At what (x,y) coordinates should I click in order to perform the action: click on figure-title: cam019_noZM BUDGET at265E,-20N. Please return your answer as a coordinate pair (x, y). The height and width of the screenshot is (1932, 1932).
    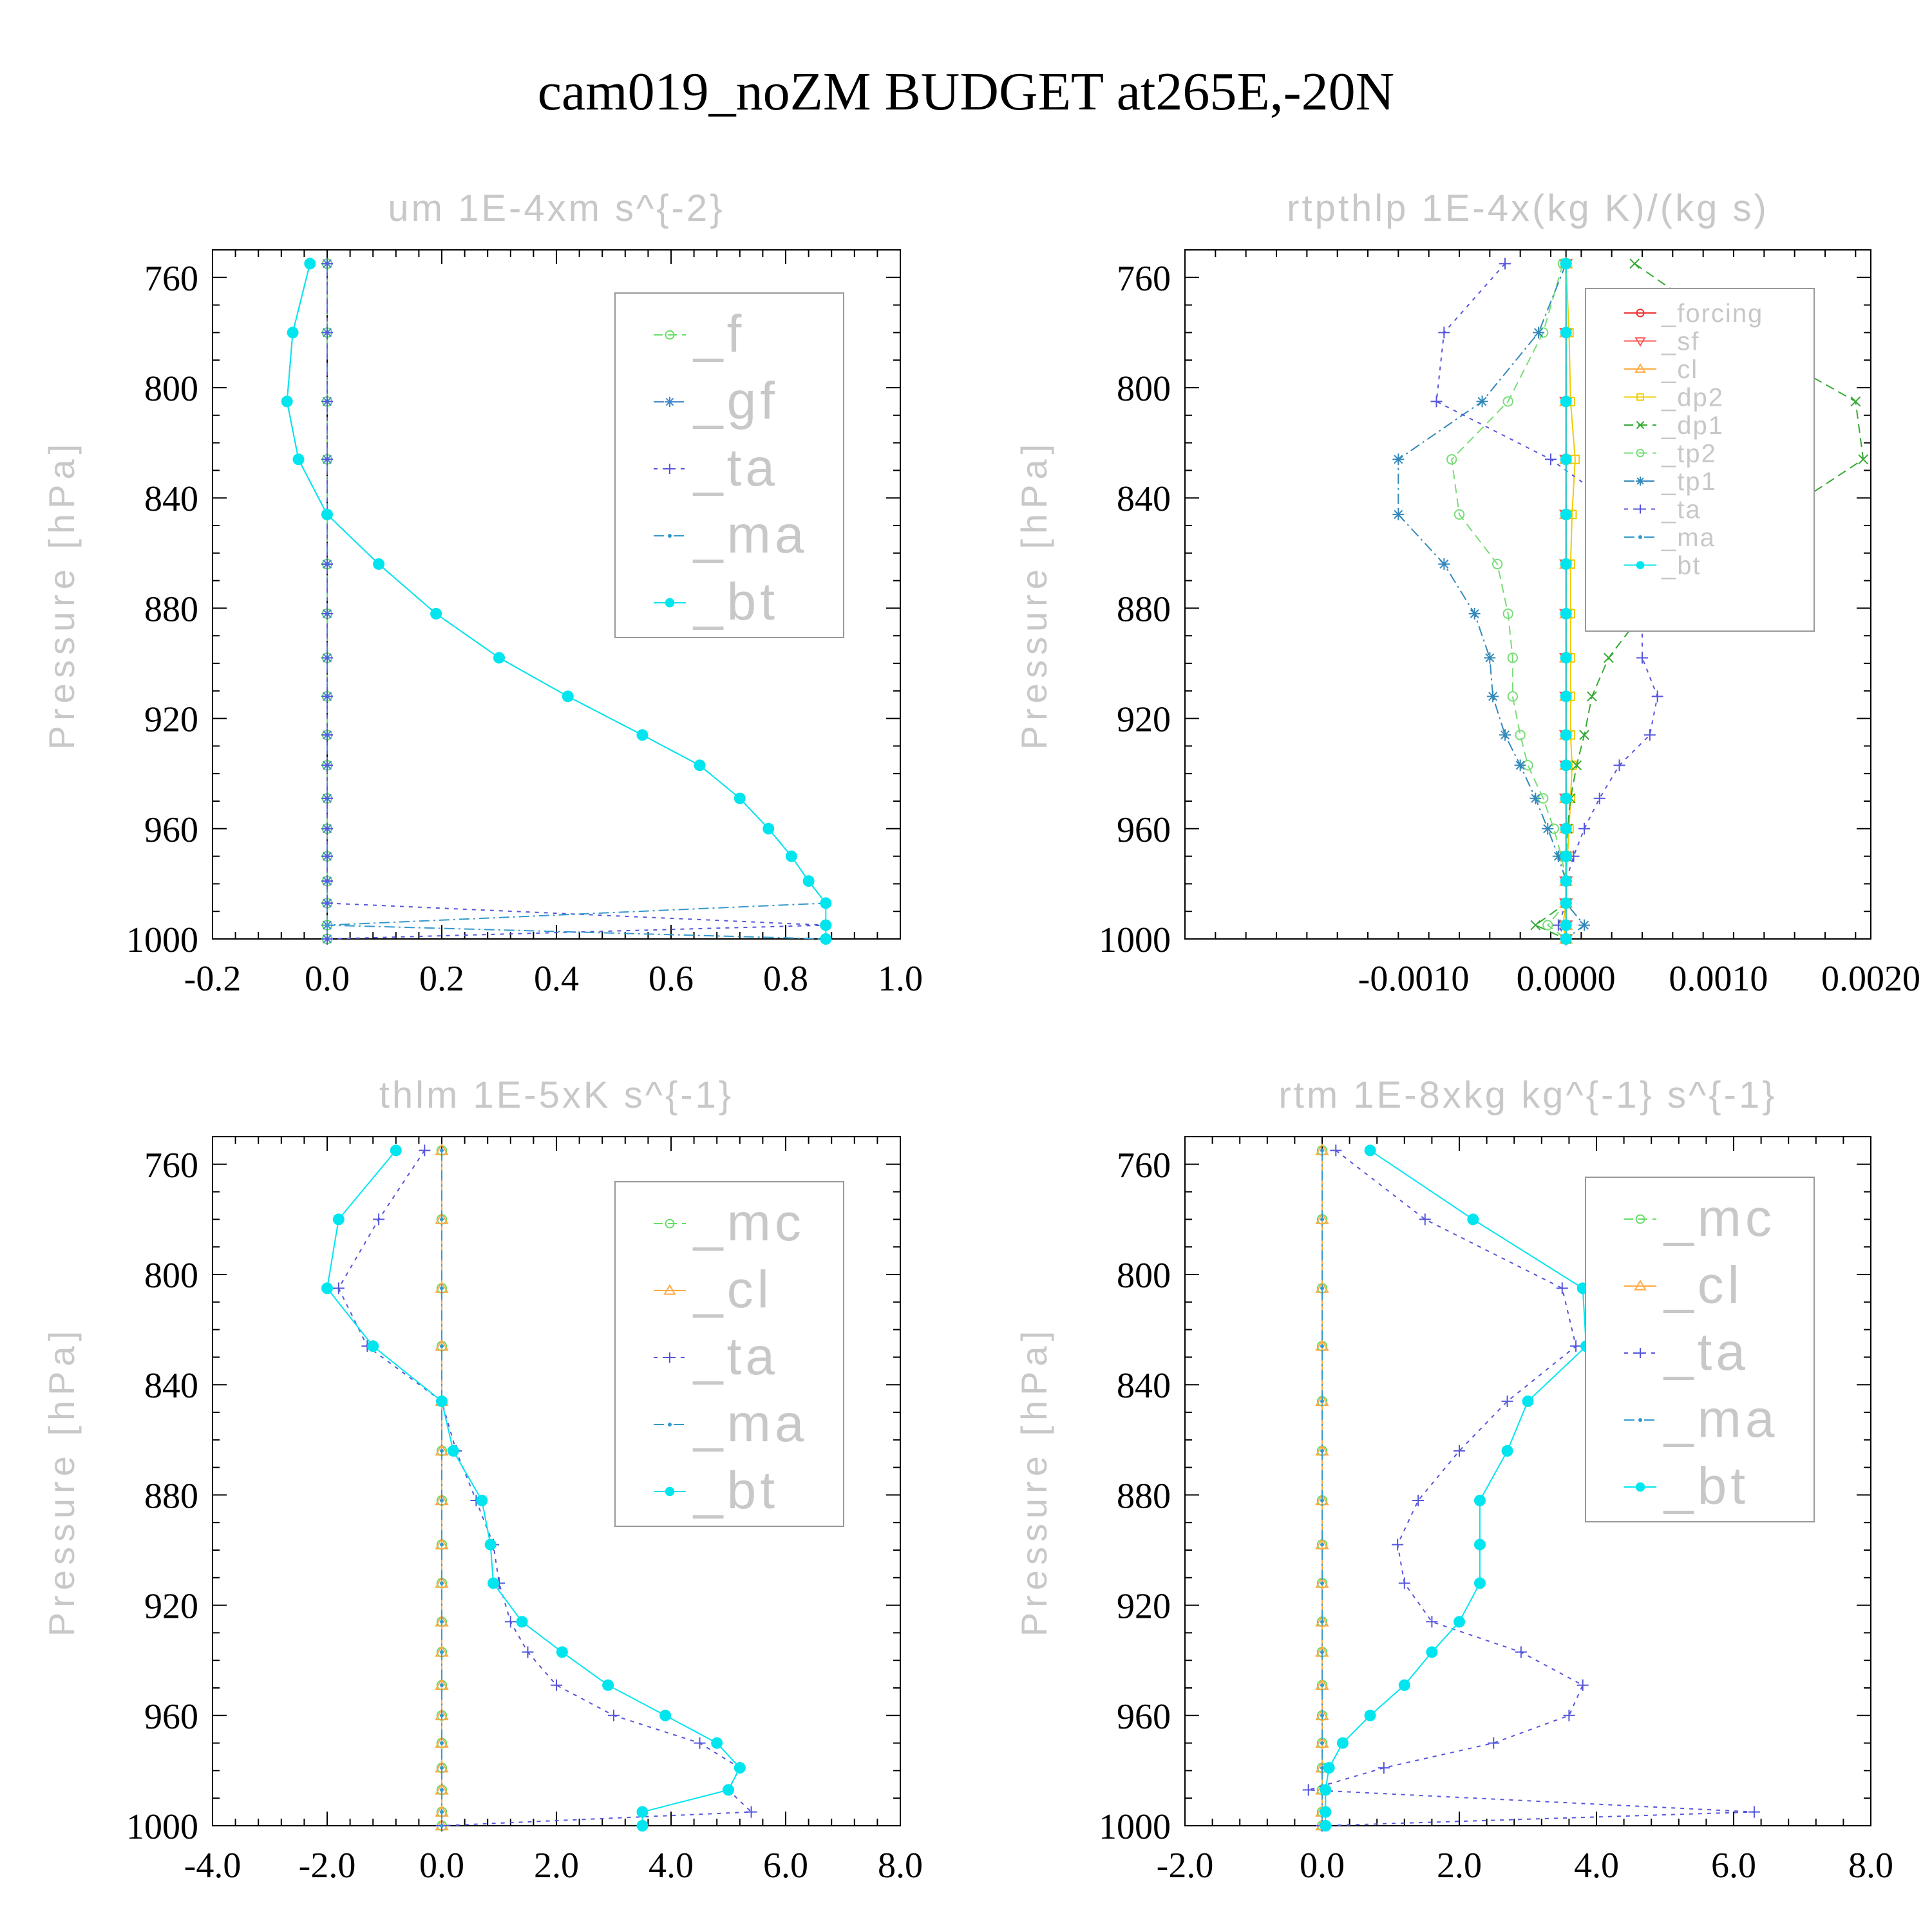
    Looking at the image, I should click on (967, 92).